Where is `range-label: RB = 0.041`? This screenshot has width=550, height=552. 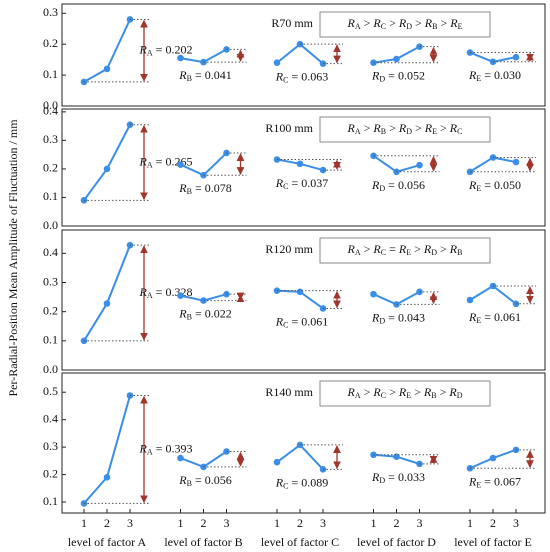
range-label: RB = 0.041 is located at coordinates (204, 75).